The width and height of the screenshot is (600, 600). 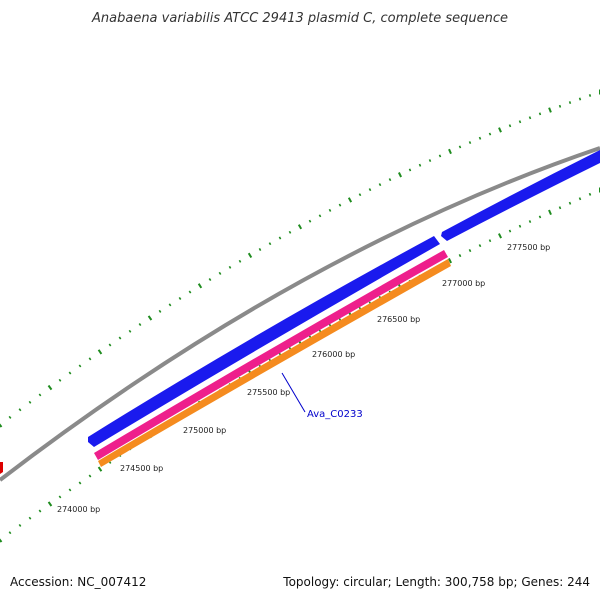 I want to click on ruler-label: 275000 bp, so click(x=204, y=430).